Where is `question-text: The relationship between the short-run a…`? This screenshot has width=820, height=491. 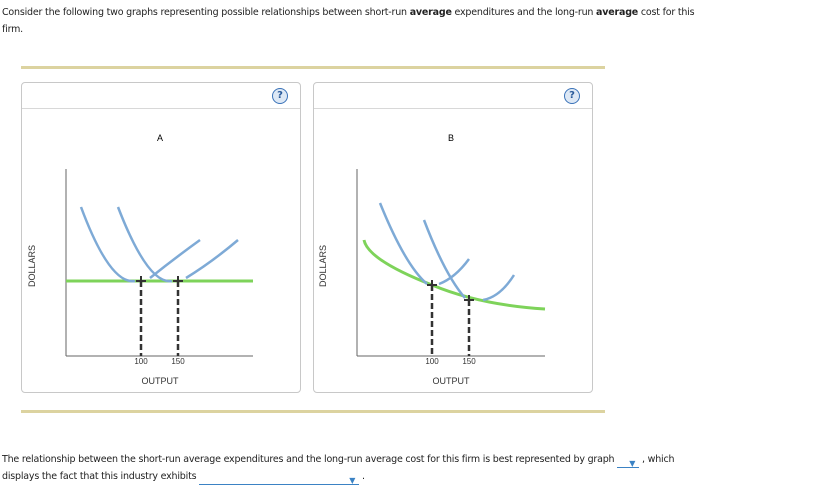 question-text: The relationship between the short-run a… is located at coordinates (352, 468).